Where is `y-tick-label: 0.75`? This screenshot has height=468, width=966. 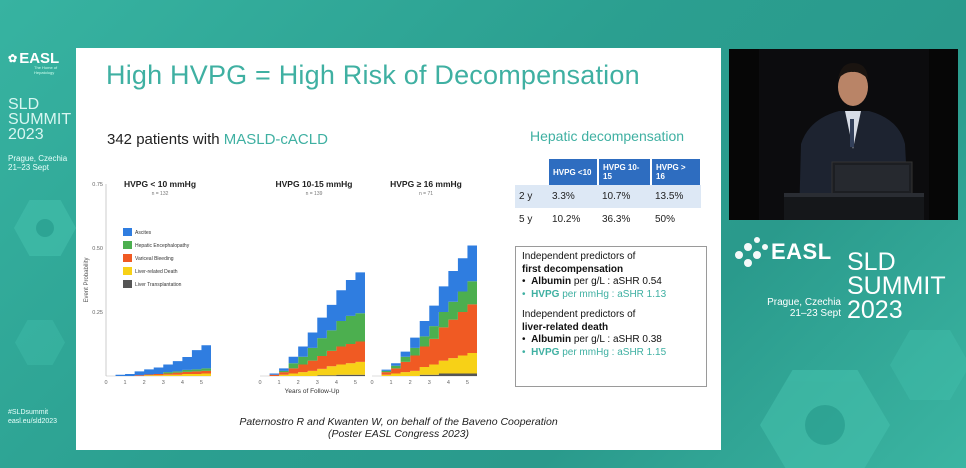 y-tick-label: 0.75 is located at coordinates (97, 185).